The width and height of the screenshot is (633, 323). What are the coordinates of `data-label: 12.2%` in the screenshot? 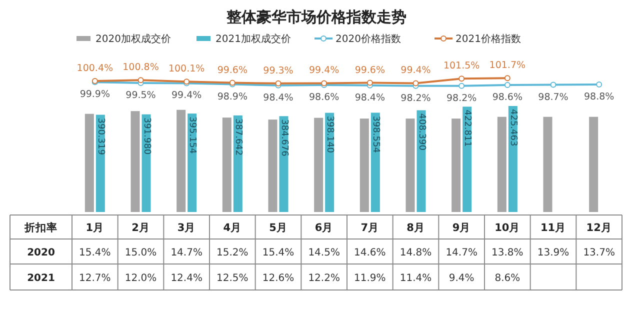 It's located at (324, 278).